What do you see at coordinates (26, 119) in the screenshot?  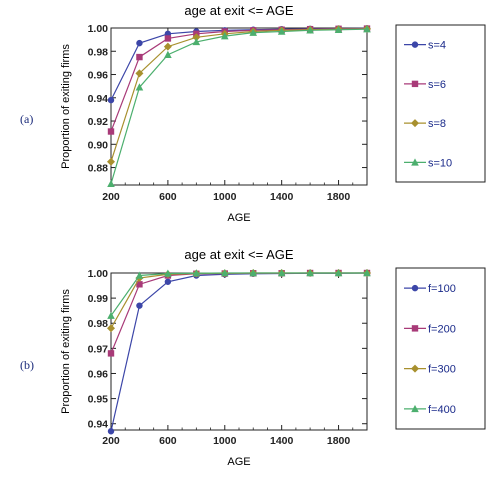 I see `panel-label: (a)` at bounding box center [26, 119].